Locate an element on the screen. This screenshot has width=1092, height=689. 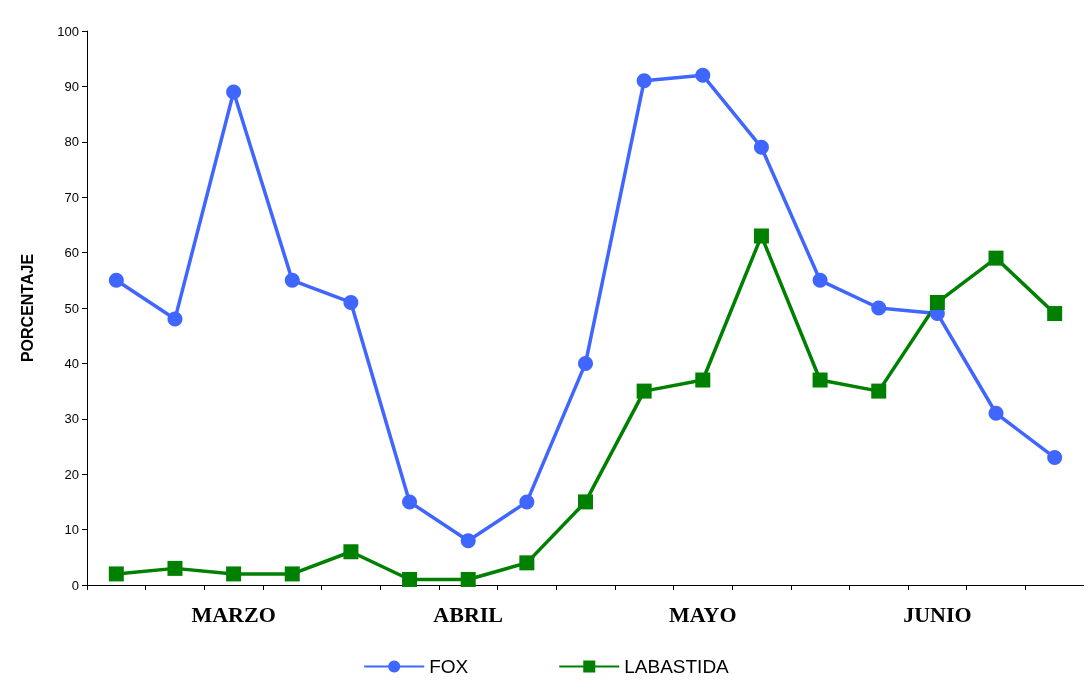
x-tick-label: JUNIO is located at coordinates (937, 614).